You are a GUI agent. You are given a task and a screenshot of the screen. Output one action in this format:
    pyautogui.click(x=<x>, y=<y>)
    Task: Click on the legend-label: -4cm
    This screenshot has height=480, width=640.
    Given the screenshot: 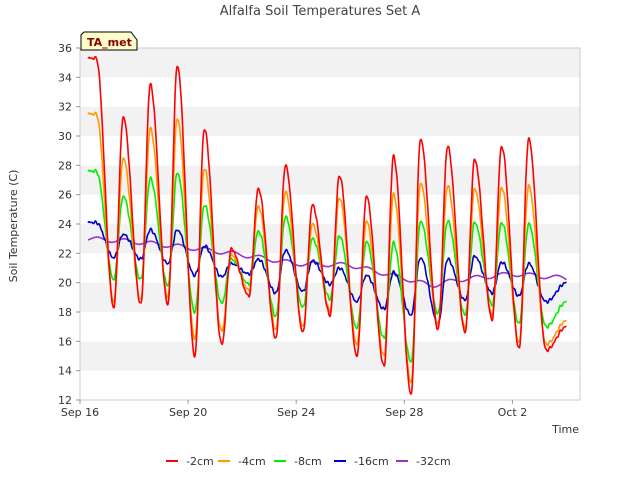 What is the action you would take?
    pyautogui.click(x=252, y=461)
    